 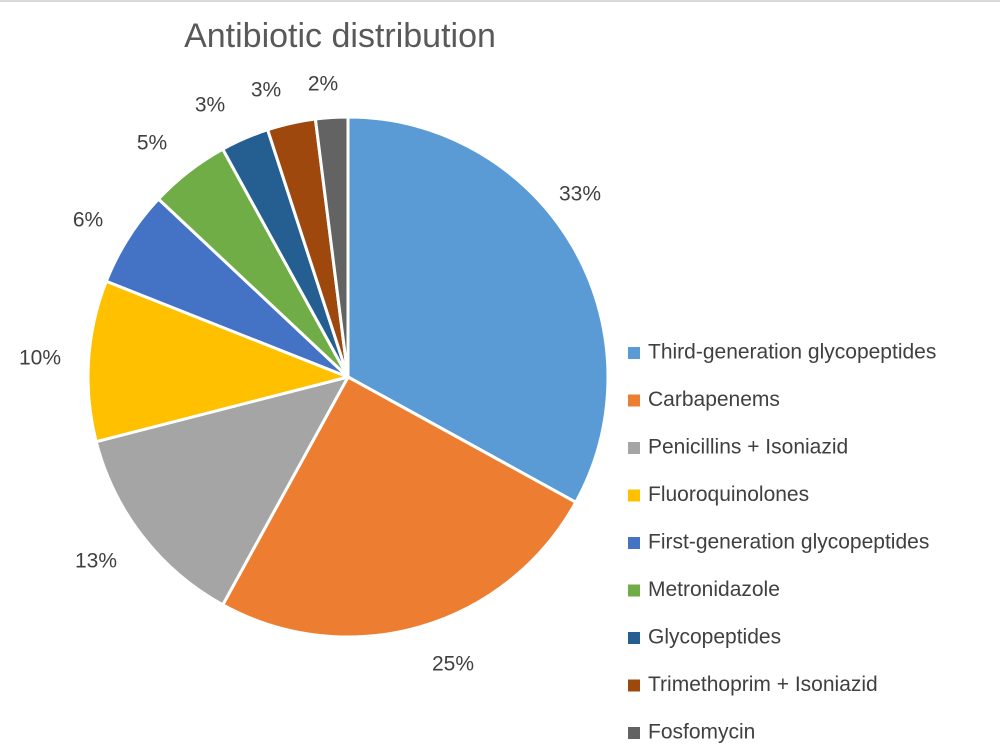 What do you see at coordinates (788, 542) in the screenshot?
I see `legend-label-5: First-generation glycopeptides` at bounding box center [788, 542].